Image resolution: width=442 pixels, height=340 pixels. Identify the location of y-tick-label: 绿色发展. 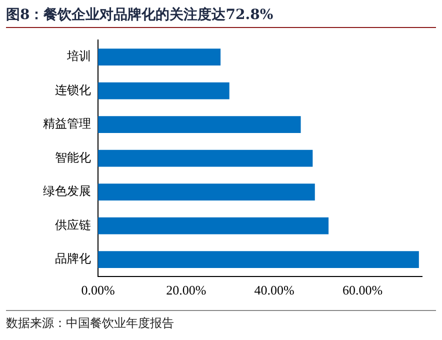
(67, 191).